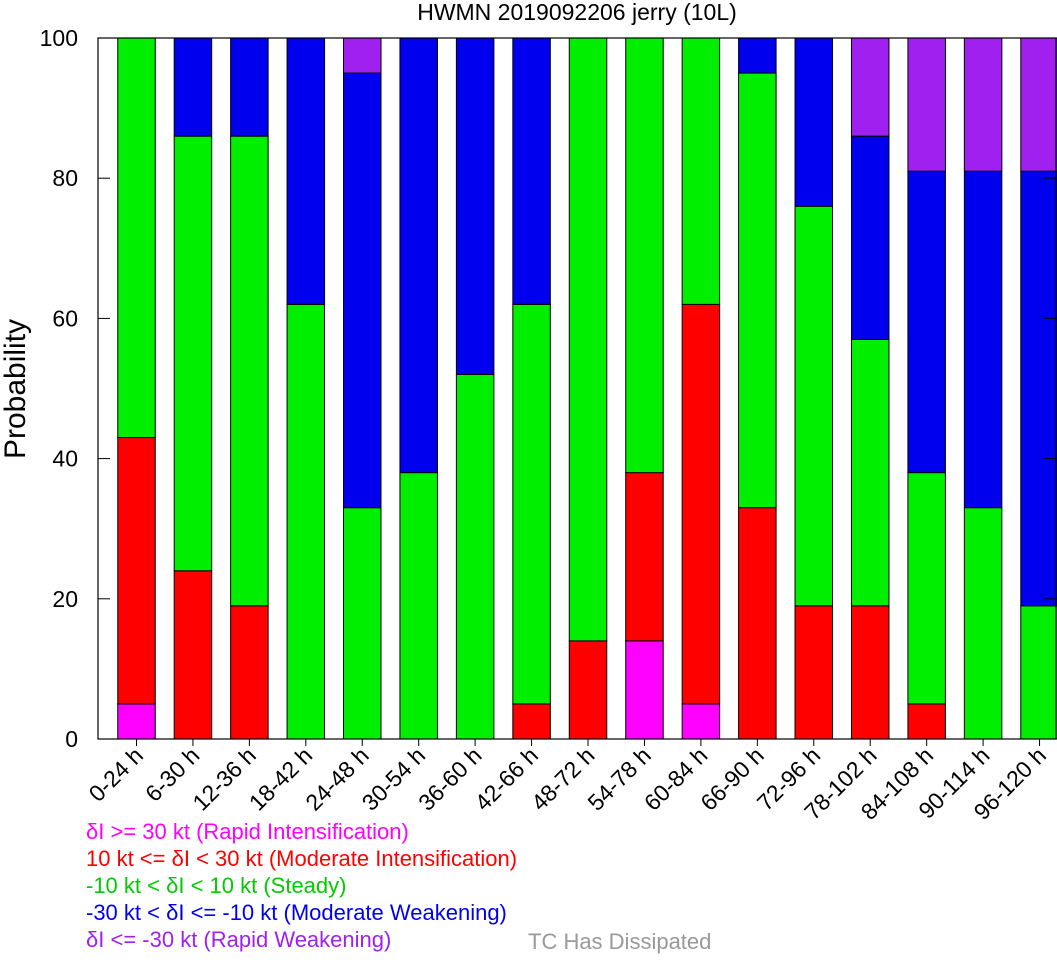  I want to click on y-tick-label: 100, so click(59, 38).